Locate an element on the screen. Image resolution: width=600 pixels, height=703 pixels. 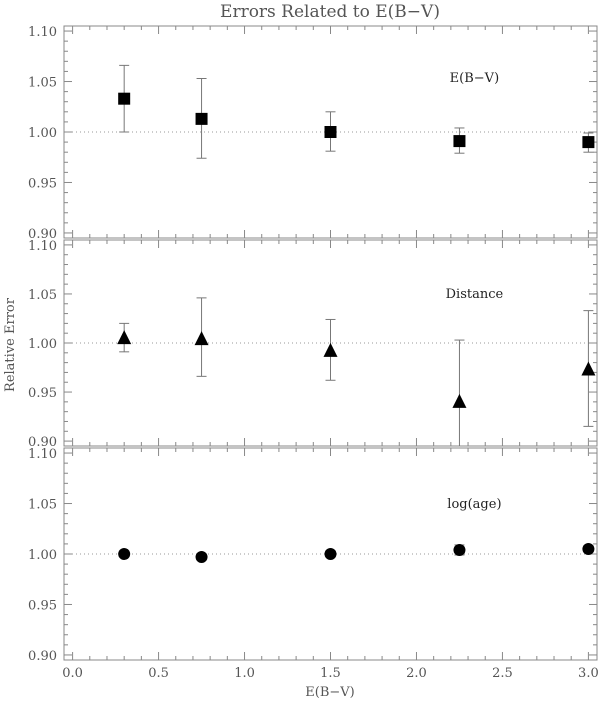
panel-annotation: Distance is located at coordinates (475, 294).